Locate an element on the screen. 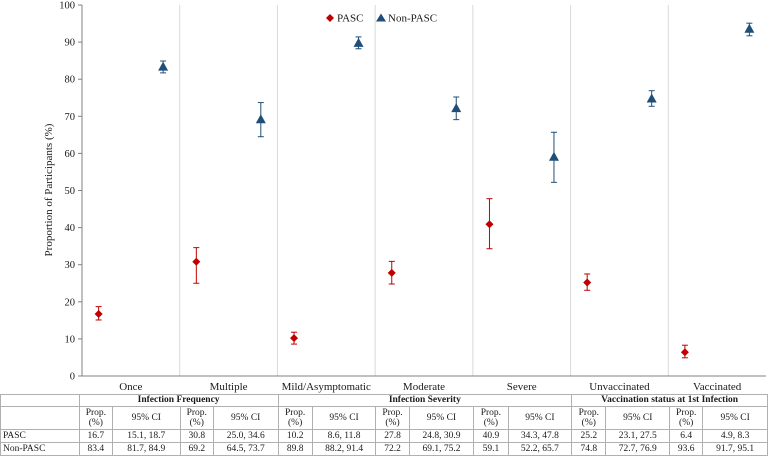 Image resolution: width=768 pixels, height=458 pixels. x-category-label: Mild/Asymptomatic is located at coordinates (326, 387).